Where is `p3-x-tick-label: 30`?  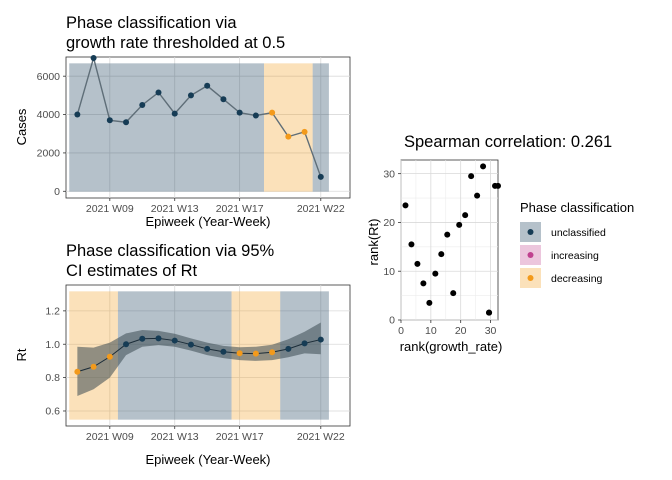 p3-x-tick-label: 30 is located at coordinates (491, 331).